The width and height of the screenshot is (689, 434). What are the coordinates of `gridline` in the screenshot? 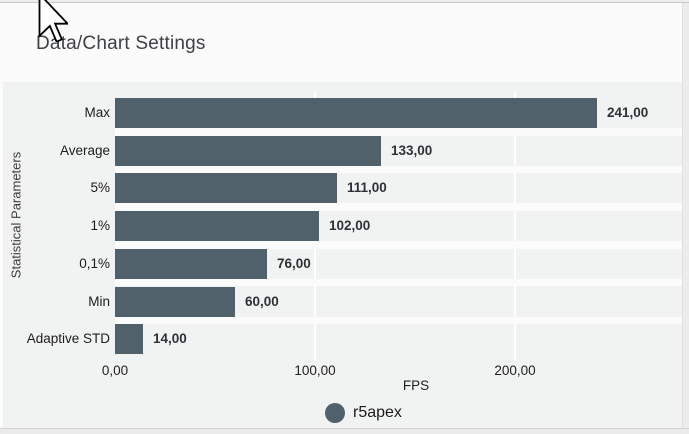 It's located at (515, 226).